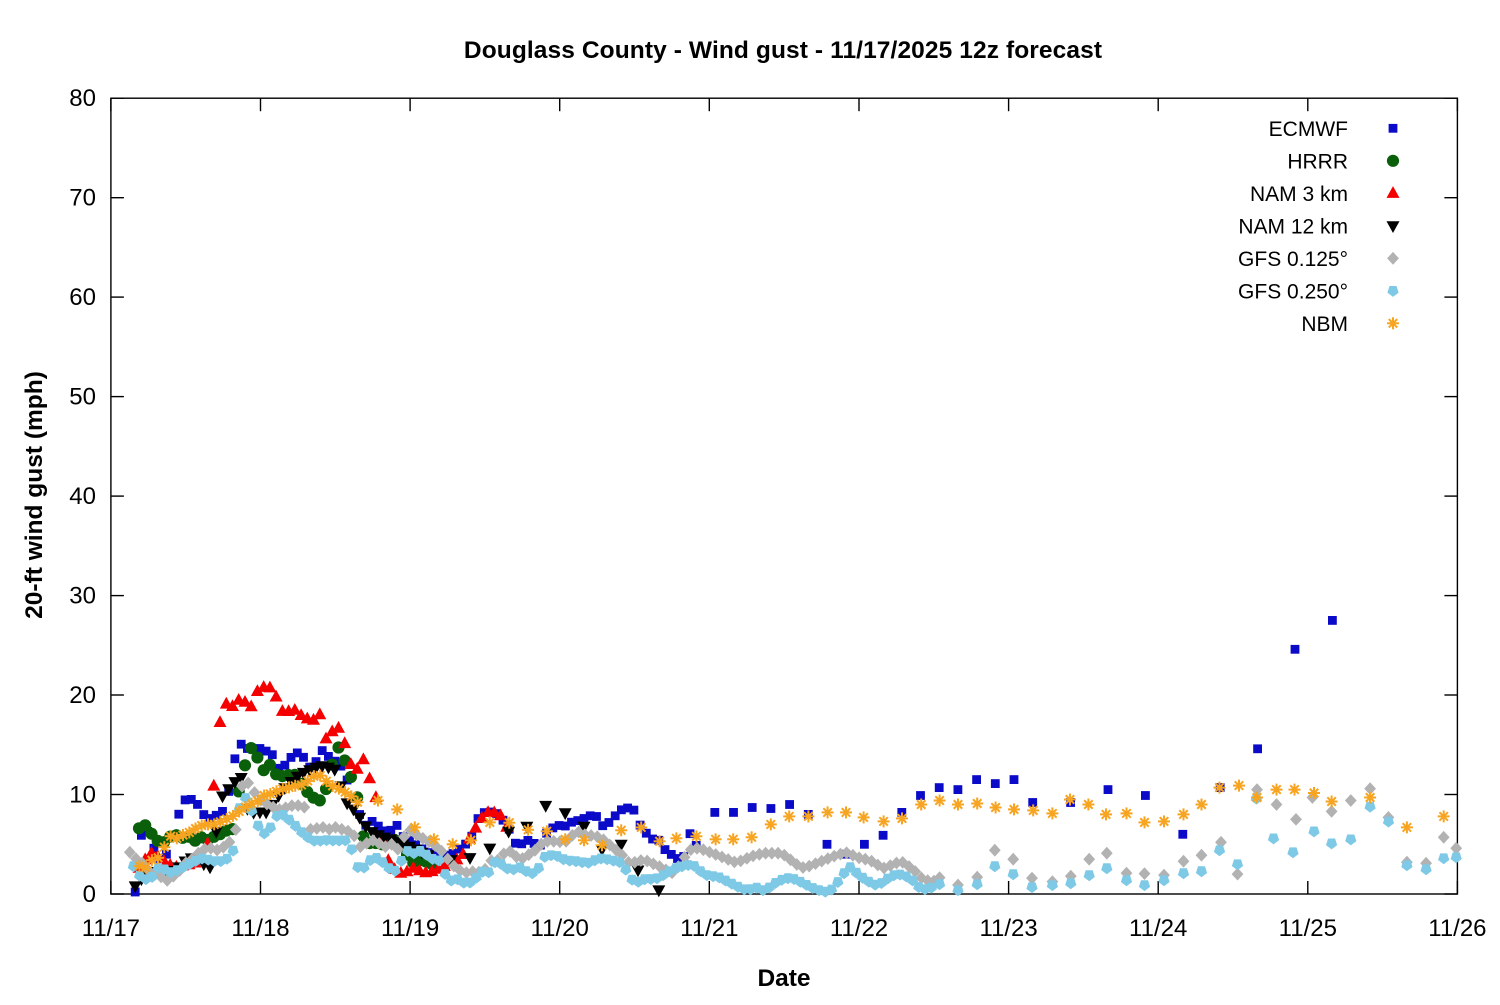 This screenshot has height=1005, width=1500. What do you see at coordinates (1457, 928) in the screenshot?
I see `svg-text: 11/26` at bounding box center [1457, 928].